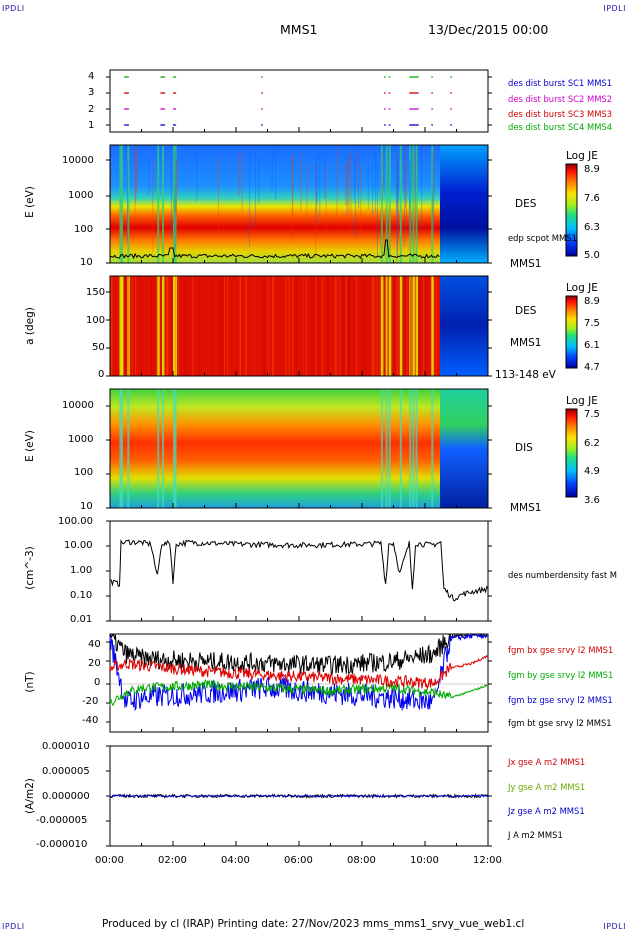 The width and height of the screenshot is (630, 934). What do you see at coordinates (98, 347) in the screenshot?
I see `ytick-label: 50` at bounding box center [98, 347].